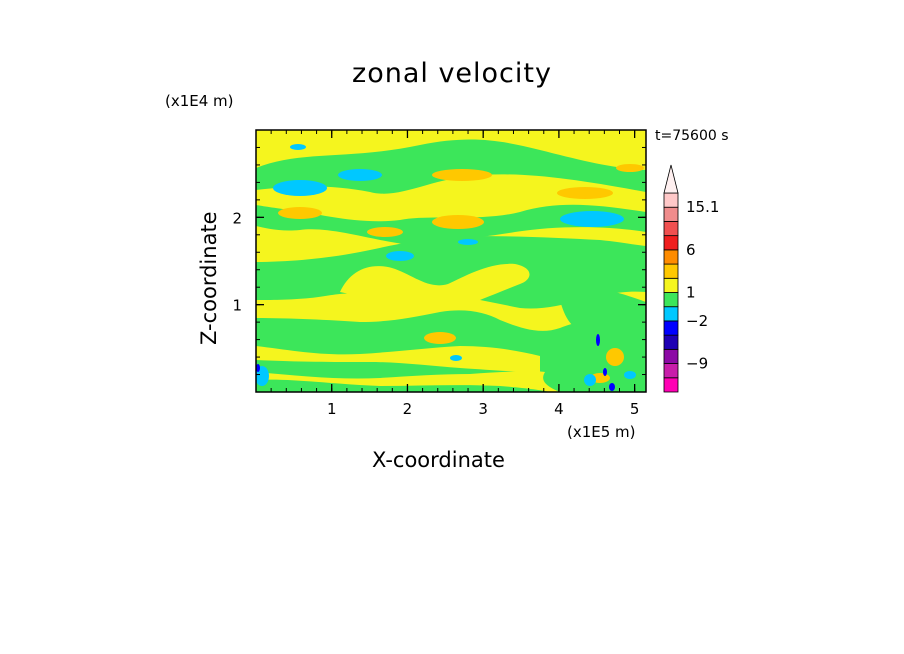 The height and width of the screenshot is (654, 904). What do you see at coordinates (452, 73) in the screenshot?
I see `chart-title: zonal velocity` at bounding box center [452, 73].